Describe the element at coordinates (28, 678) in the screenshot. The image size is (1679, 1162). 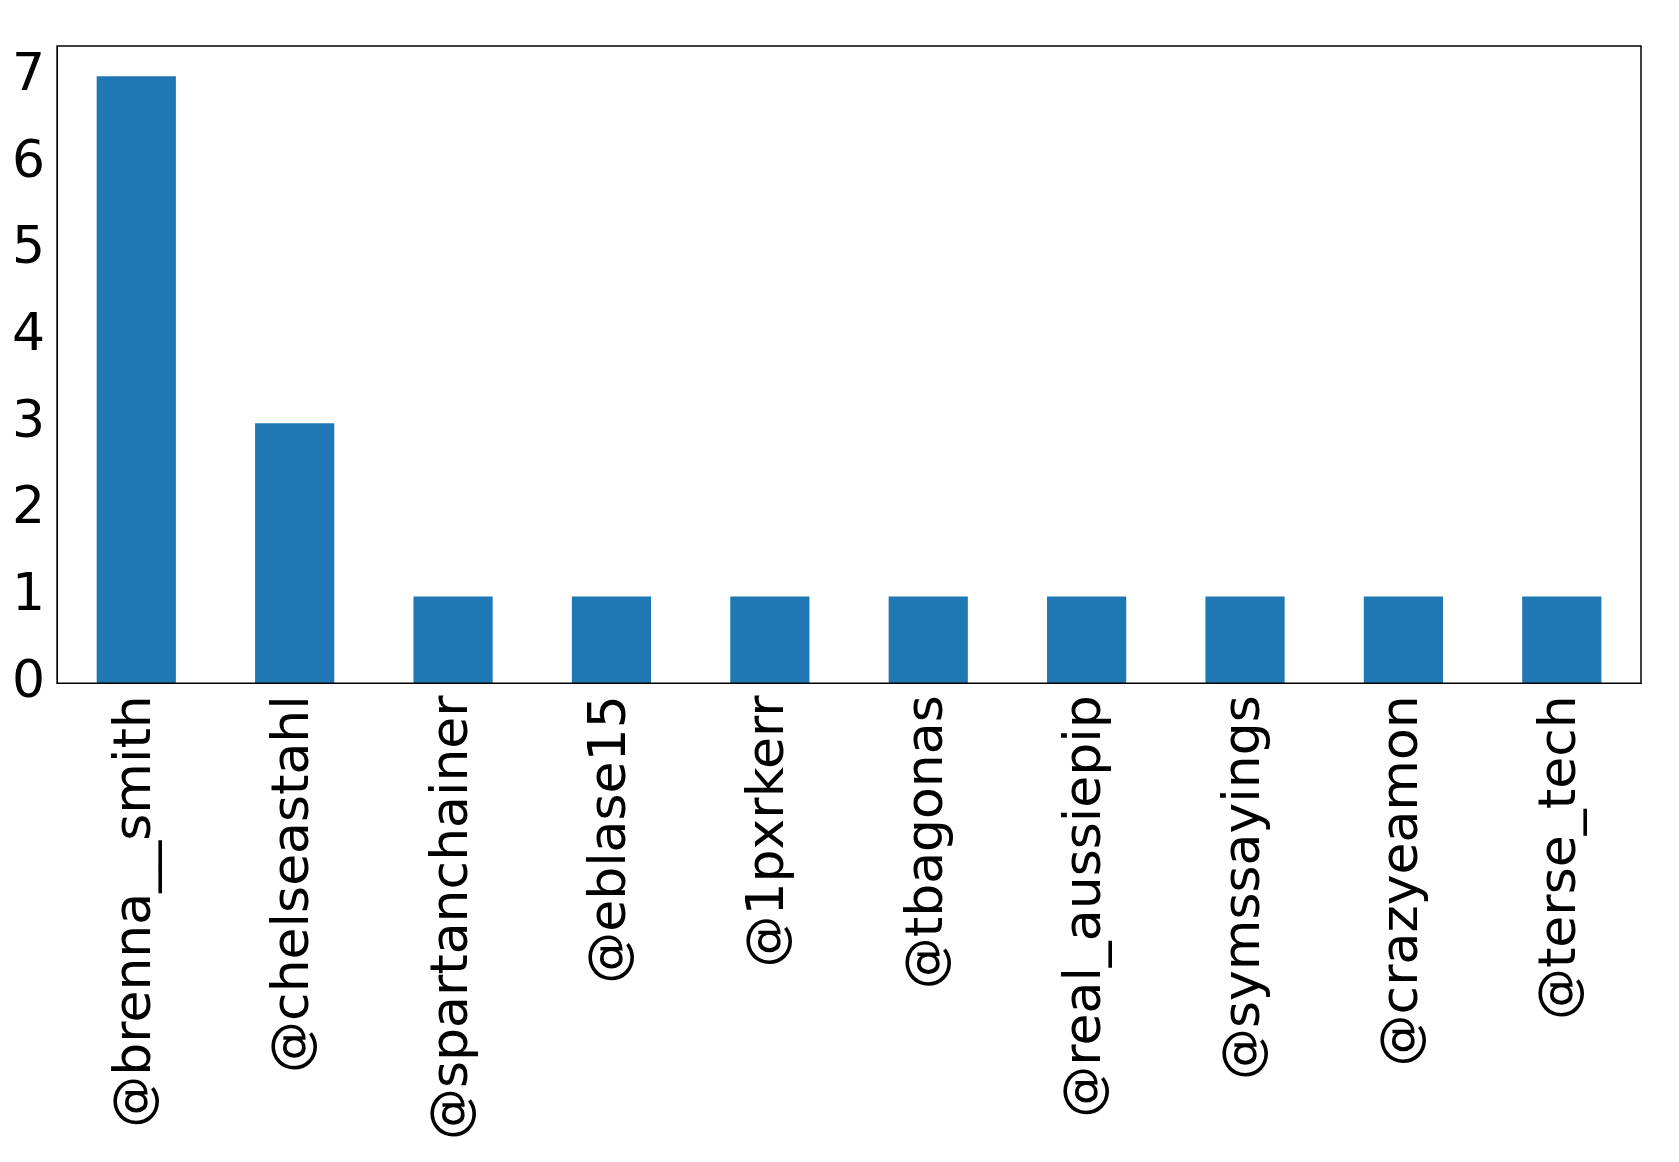
I see `y-tick-label: 0` at that location.